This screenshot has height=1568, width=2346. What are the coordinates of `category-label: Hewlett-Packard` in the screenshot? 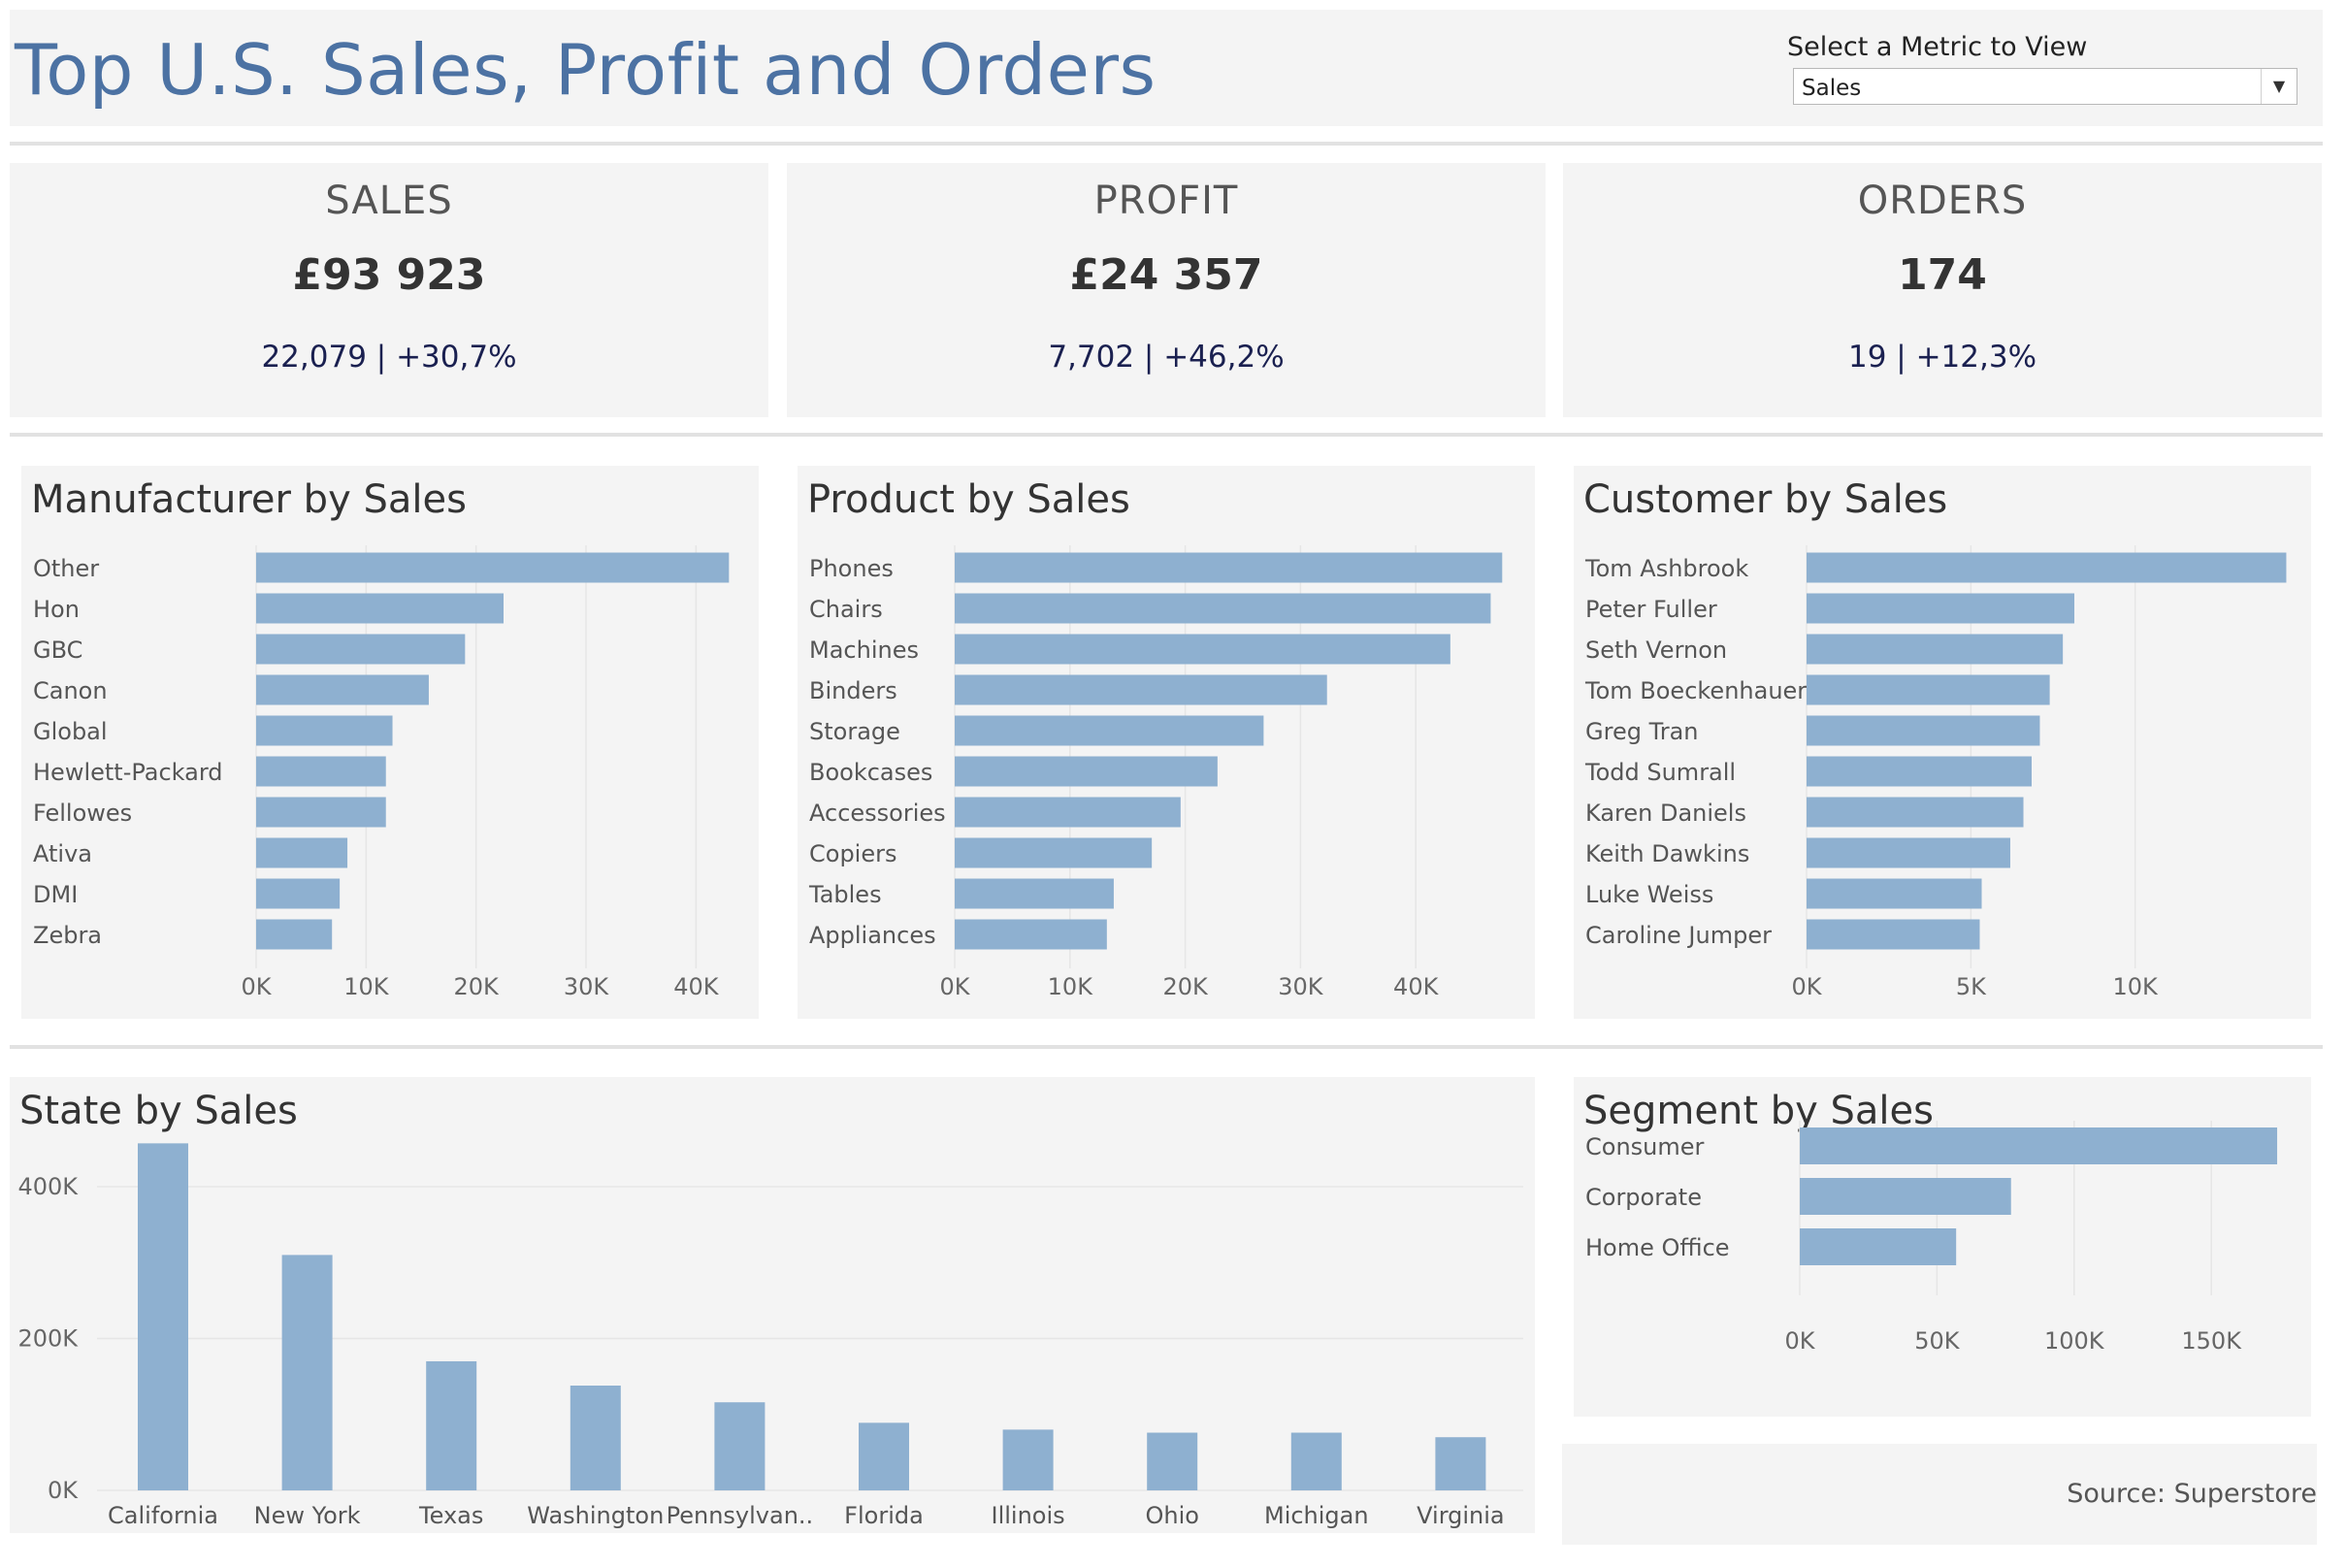 It's located at (128, 772).